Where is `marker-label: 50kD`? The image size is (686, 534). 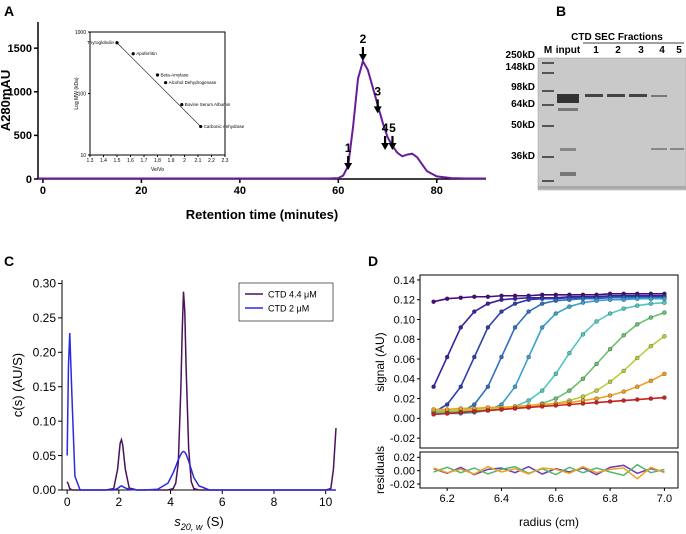
marker-label: 50kD is located at coordinates (523, 125).